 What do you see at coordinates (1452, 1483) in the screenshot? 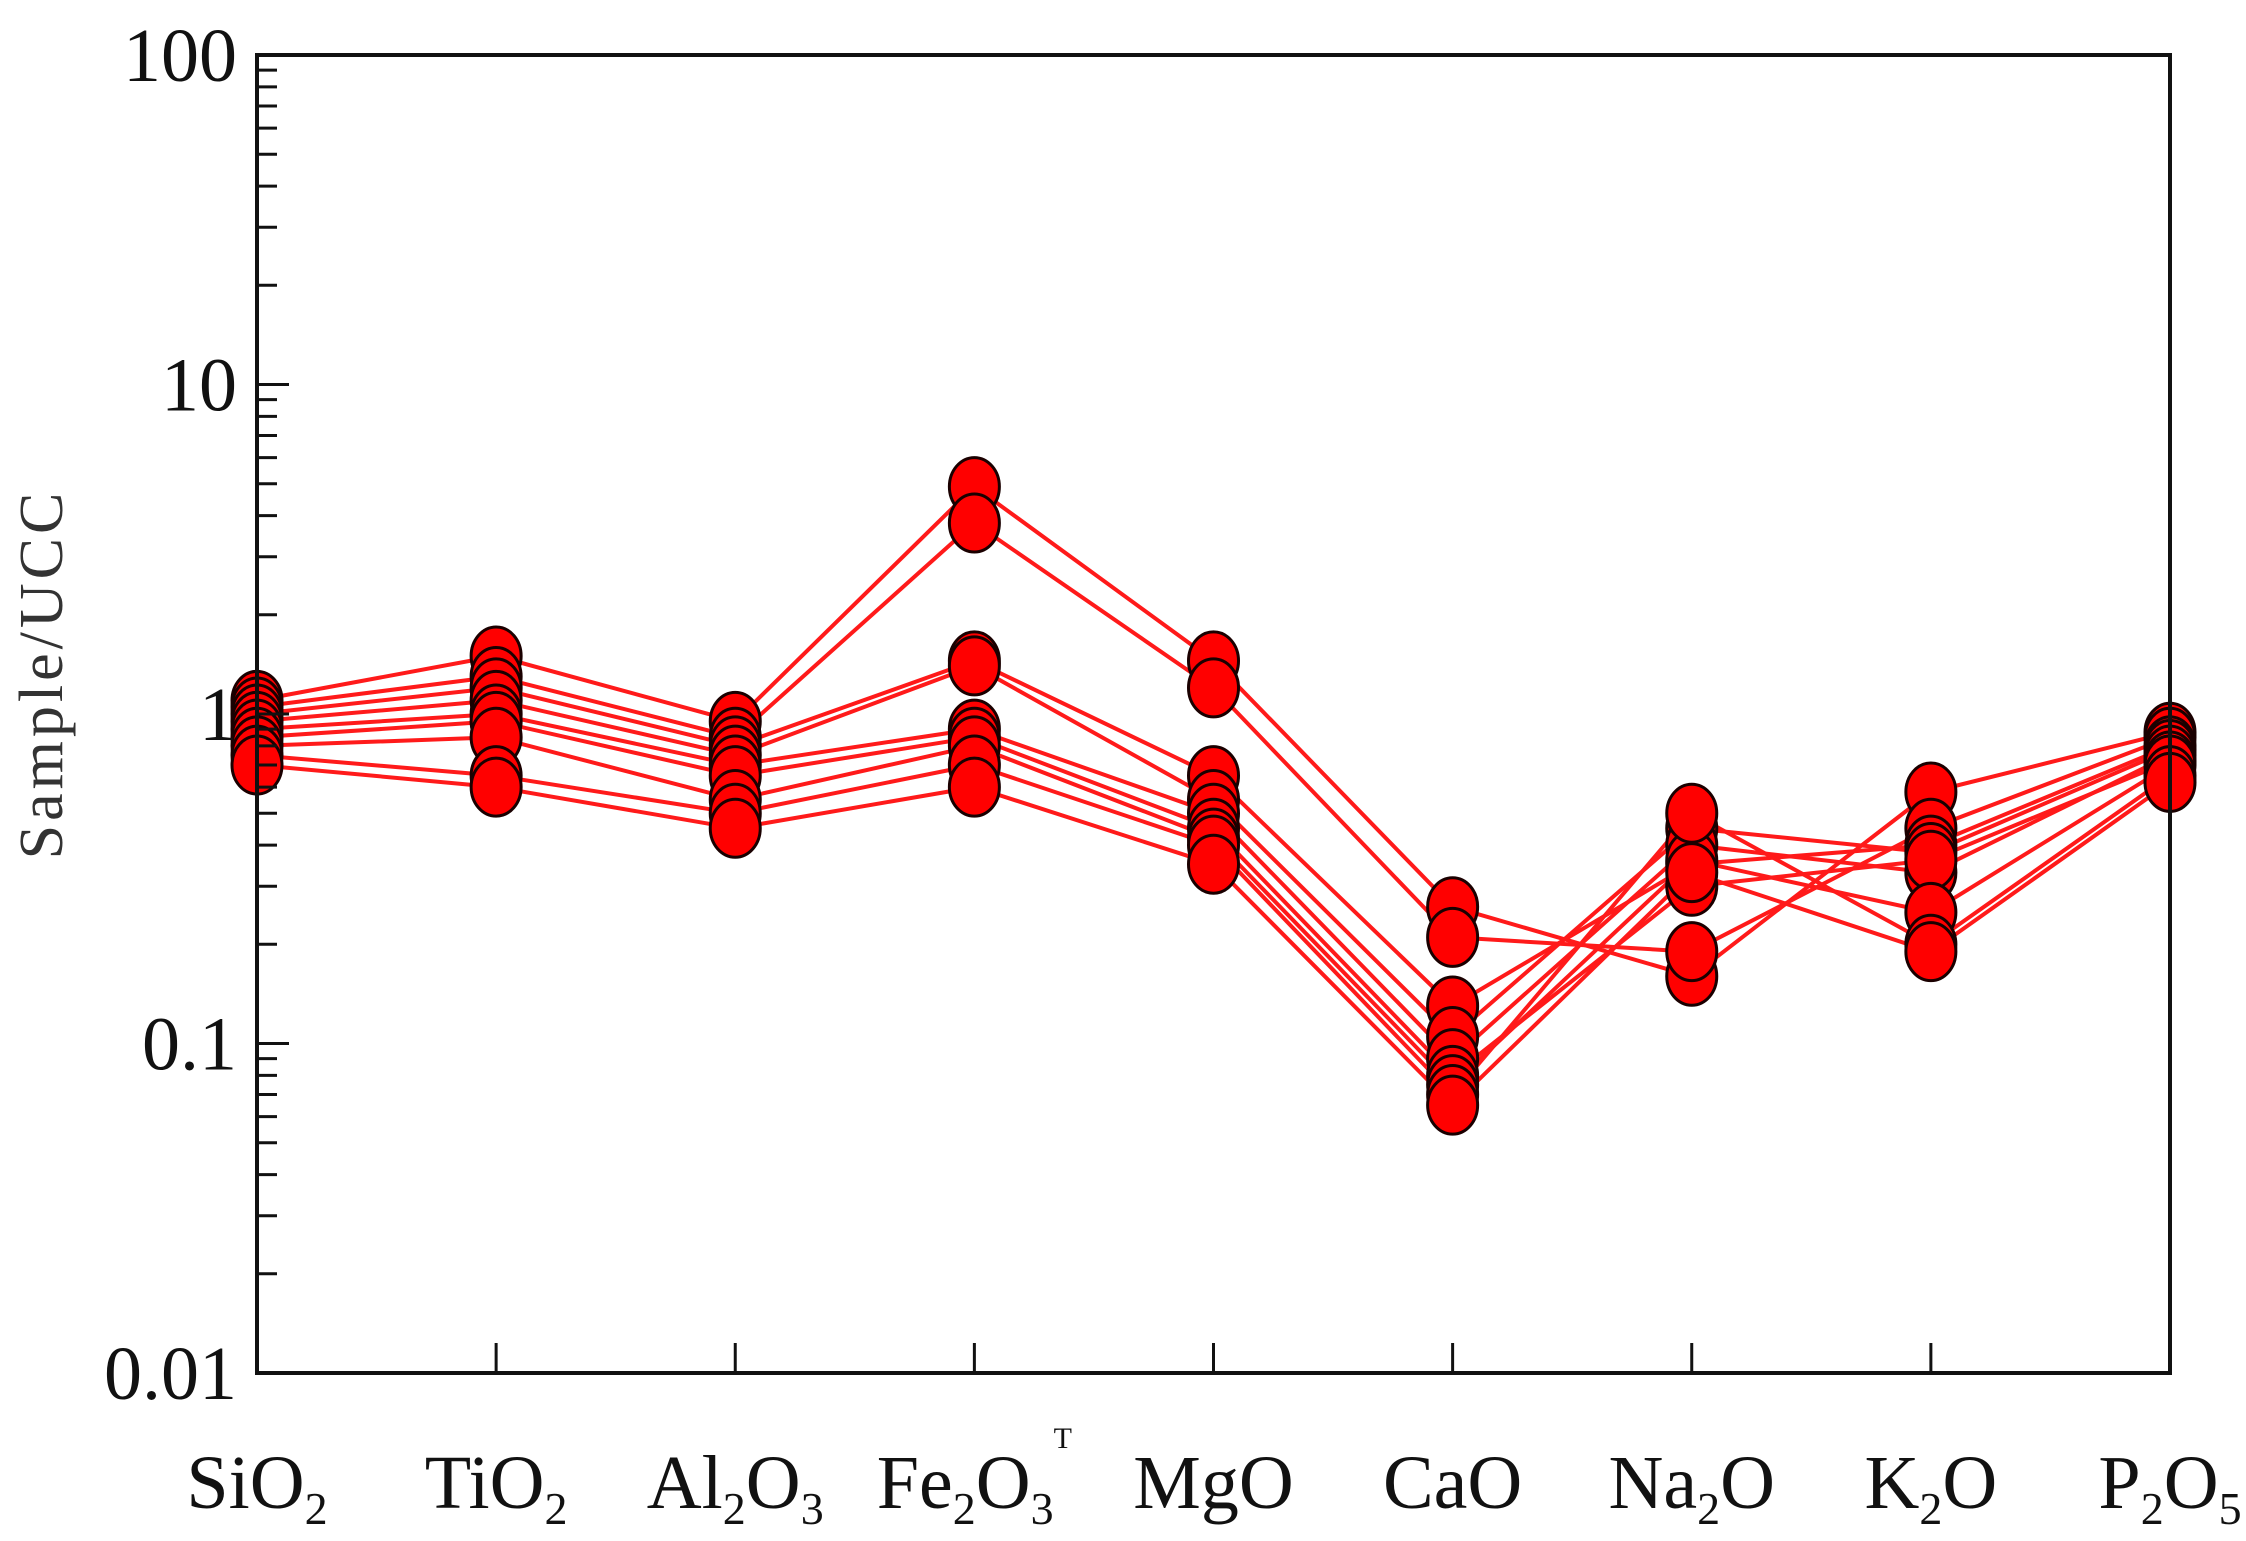
I see `x-category-label: CaO` at bounding box center [1452, 1483].